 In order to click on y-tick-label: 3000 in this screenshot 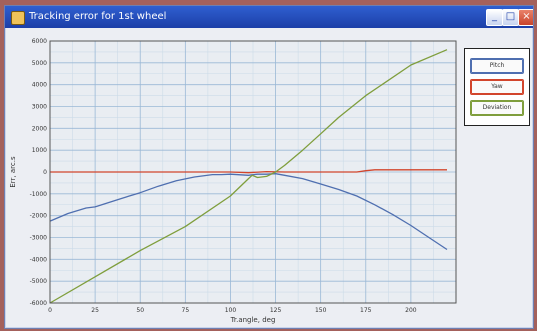, I will do `click(39, 107)`.